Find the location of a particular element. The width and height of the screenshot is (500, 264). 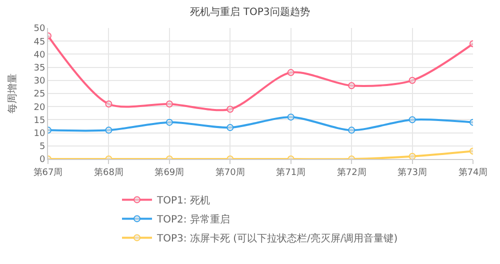

y-tick-label: 15 is located at coordinates (40, 121).